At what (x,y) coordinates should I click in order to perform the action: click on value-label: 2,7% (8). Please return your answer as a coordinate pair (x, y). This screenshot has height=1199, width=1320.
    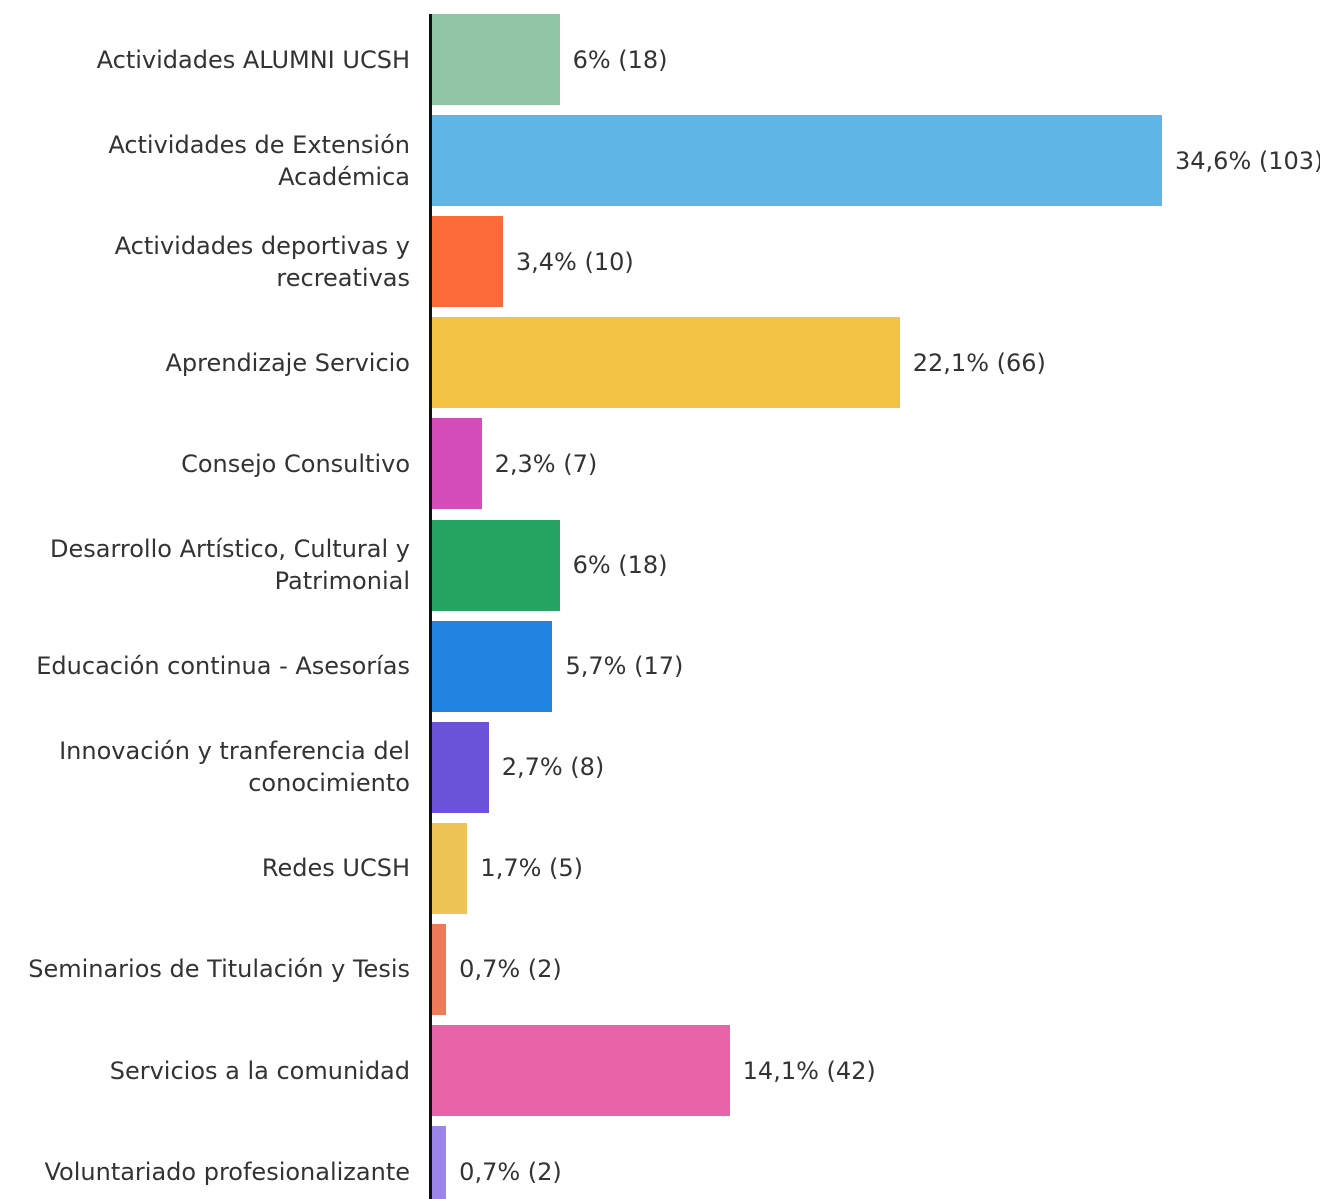
    Looking at the image, I should click on (553, 767).